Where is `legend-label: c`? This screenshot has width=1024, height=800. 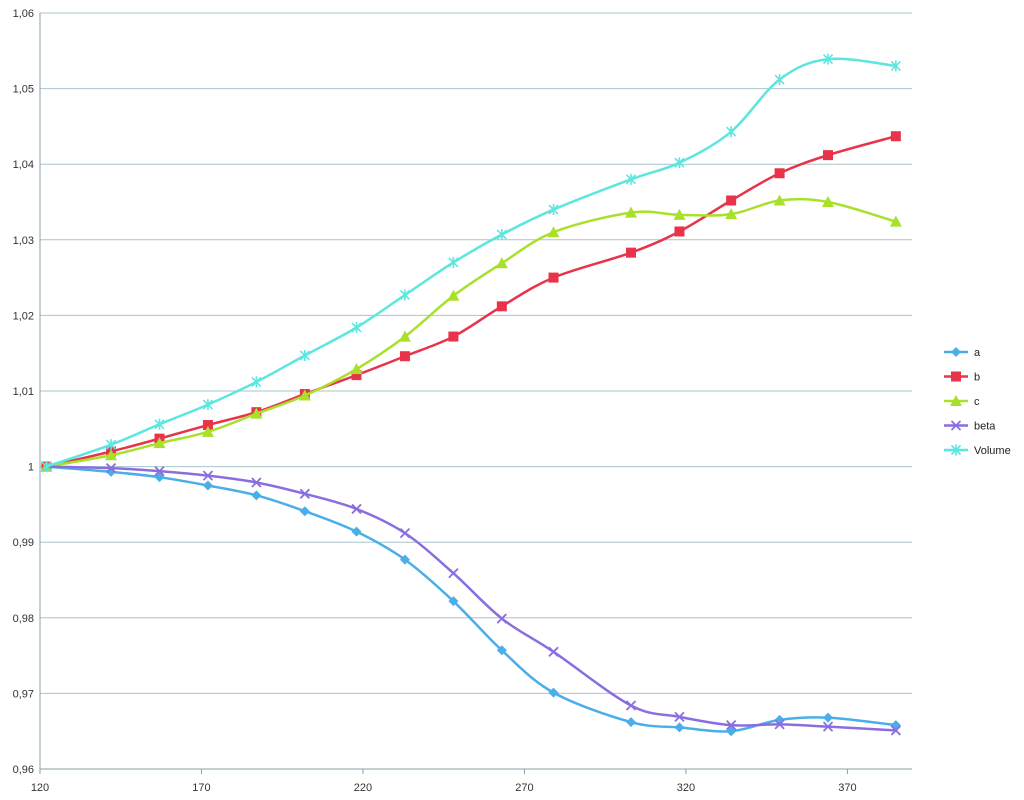 legend-label: c is located at coordinates (977, 402).